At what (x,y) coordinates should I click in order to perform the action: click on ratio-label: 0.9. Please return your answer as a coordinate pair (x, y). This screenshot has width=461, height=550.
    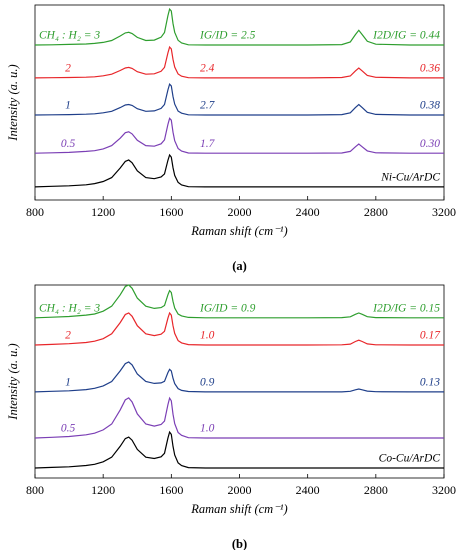
    Looking at the image, I should click on (207, 383).